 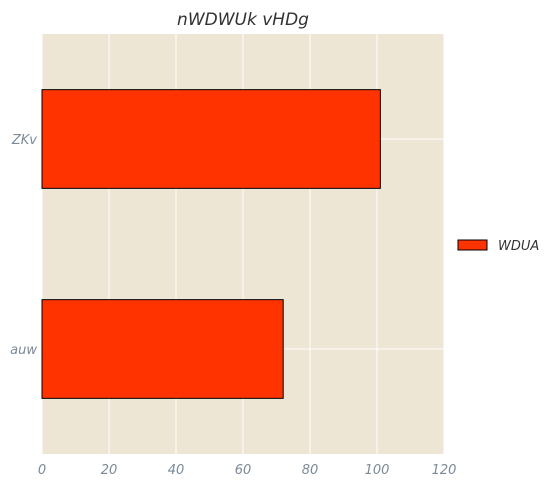 I want to click on x-tick-label: 100, so click(x=377, y=470).